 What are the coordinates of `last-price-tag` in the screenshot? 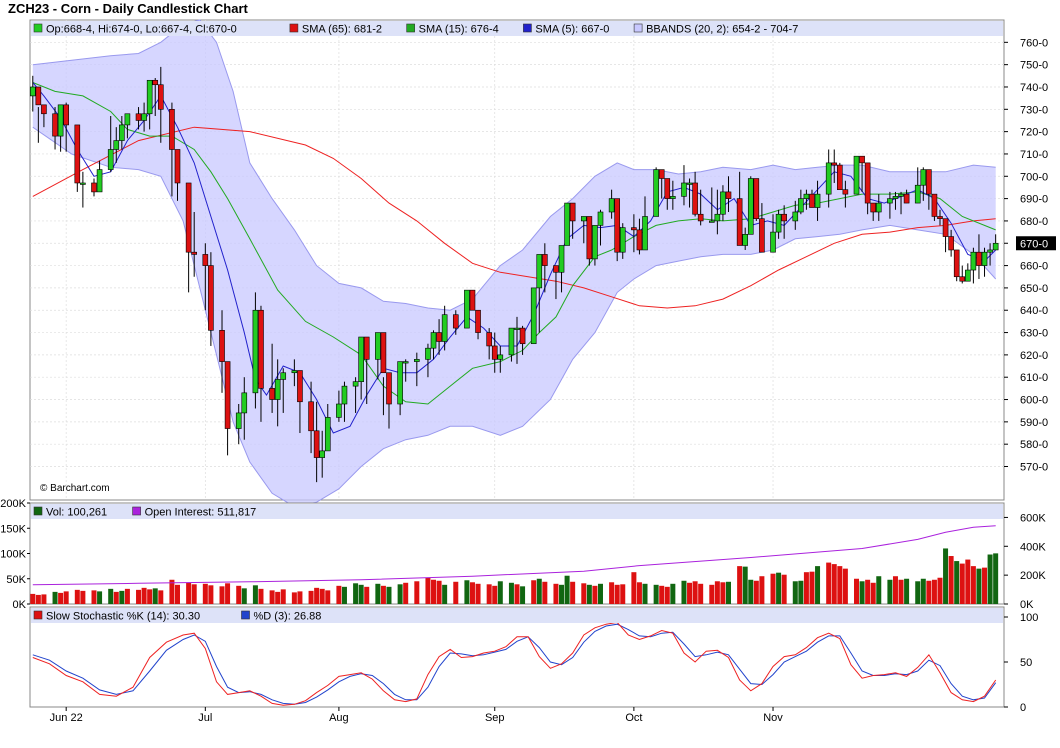 It's located at (1036, 243).